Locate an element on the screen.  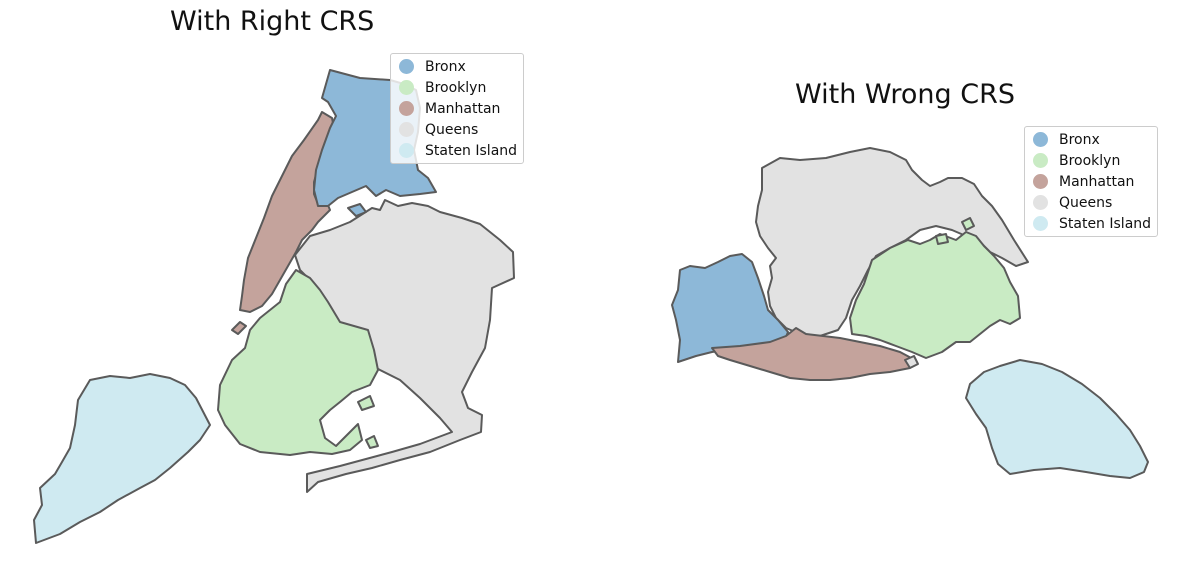
left-manhattan-islet is located at coordinates (239, 328).